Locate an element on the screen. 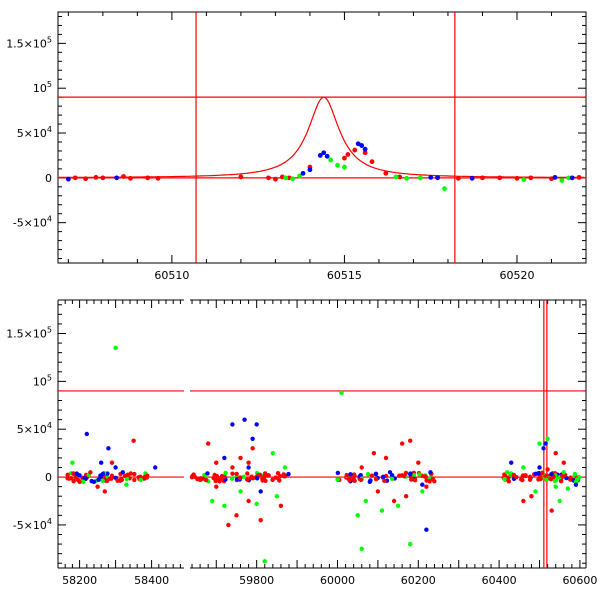 The height and width of the screenshot is (600, 600). y-tick-label: 105 is located at coordinates (42, 87).